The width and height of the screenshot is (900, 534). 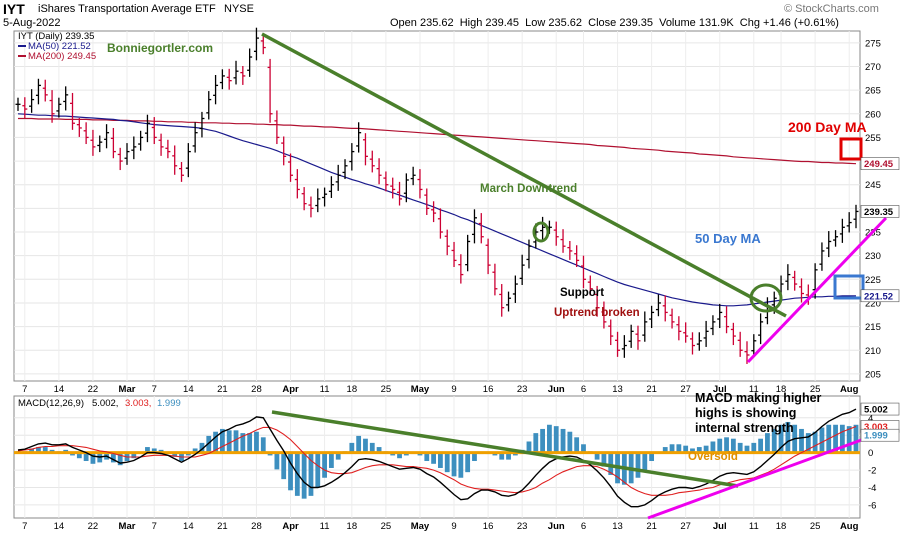 I want to click on macd-downtrend-line, so click(x=505, y=449).